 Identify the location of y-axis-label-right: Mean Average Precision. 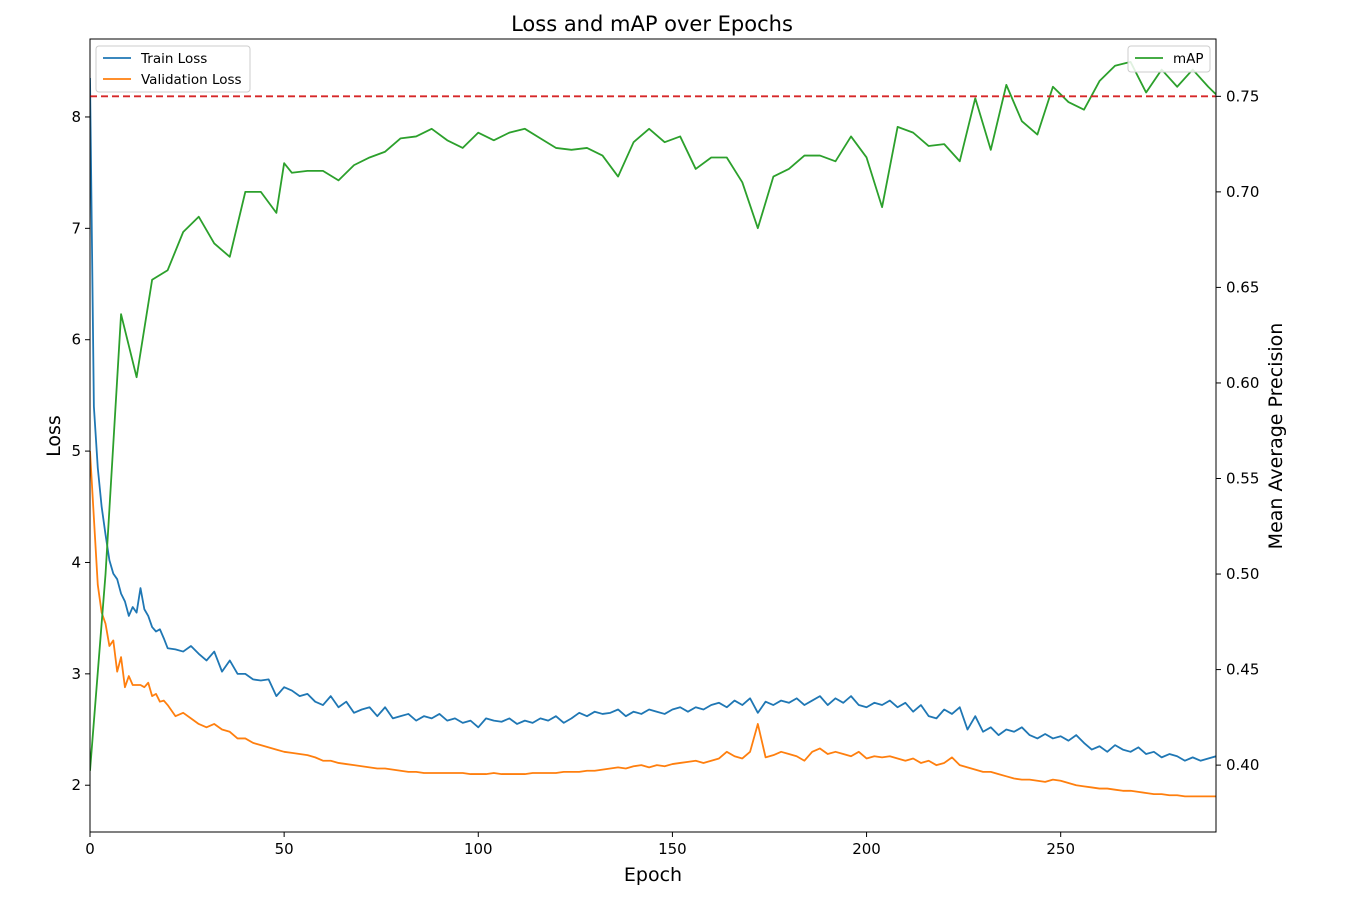
(1276, 436).